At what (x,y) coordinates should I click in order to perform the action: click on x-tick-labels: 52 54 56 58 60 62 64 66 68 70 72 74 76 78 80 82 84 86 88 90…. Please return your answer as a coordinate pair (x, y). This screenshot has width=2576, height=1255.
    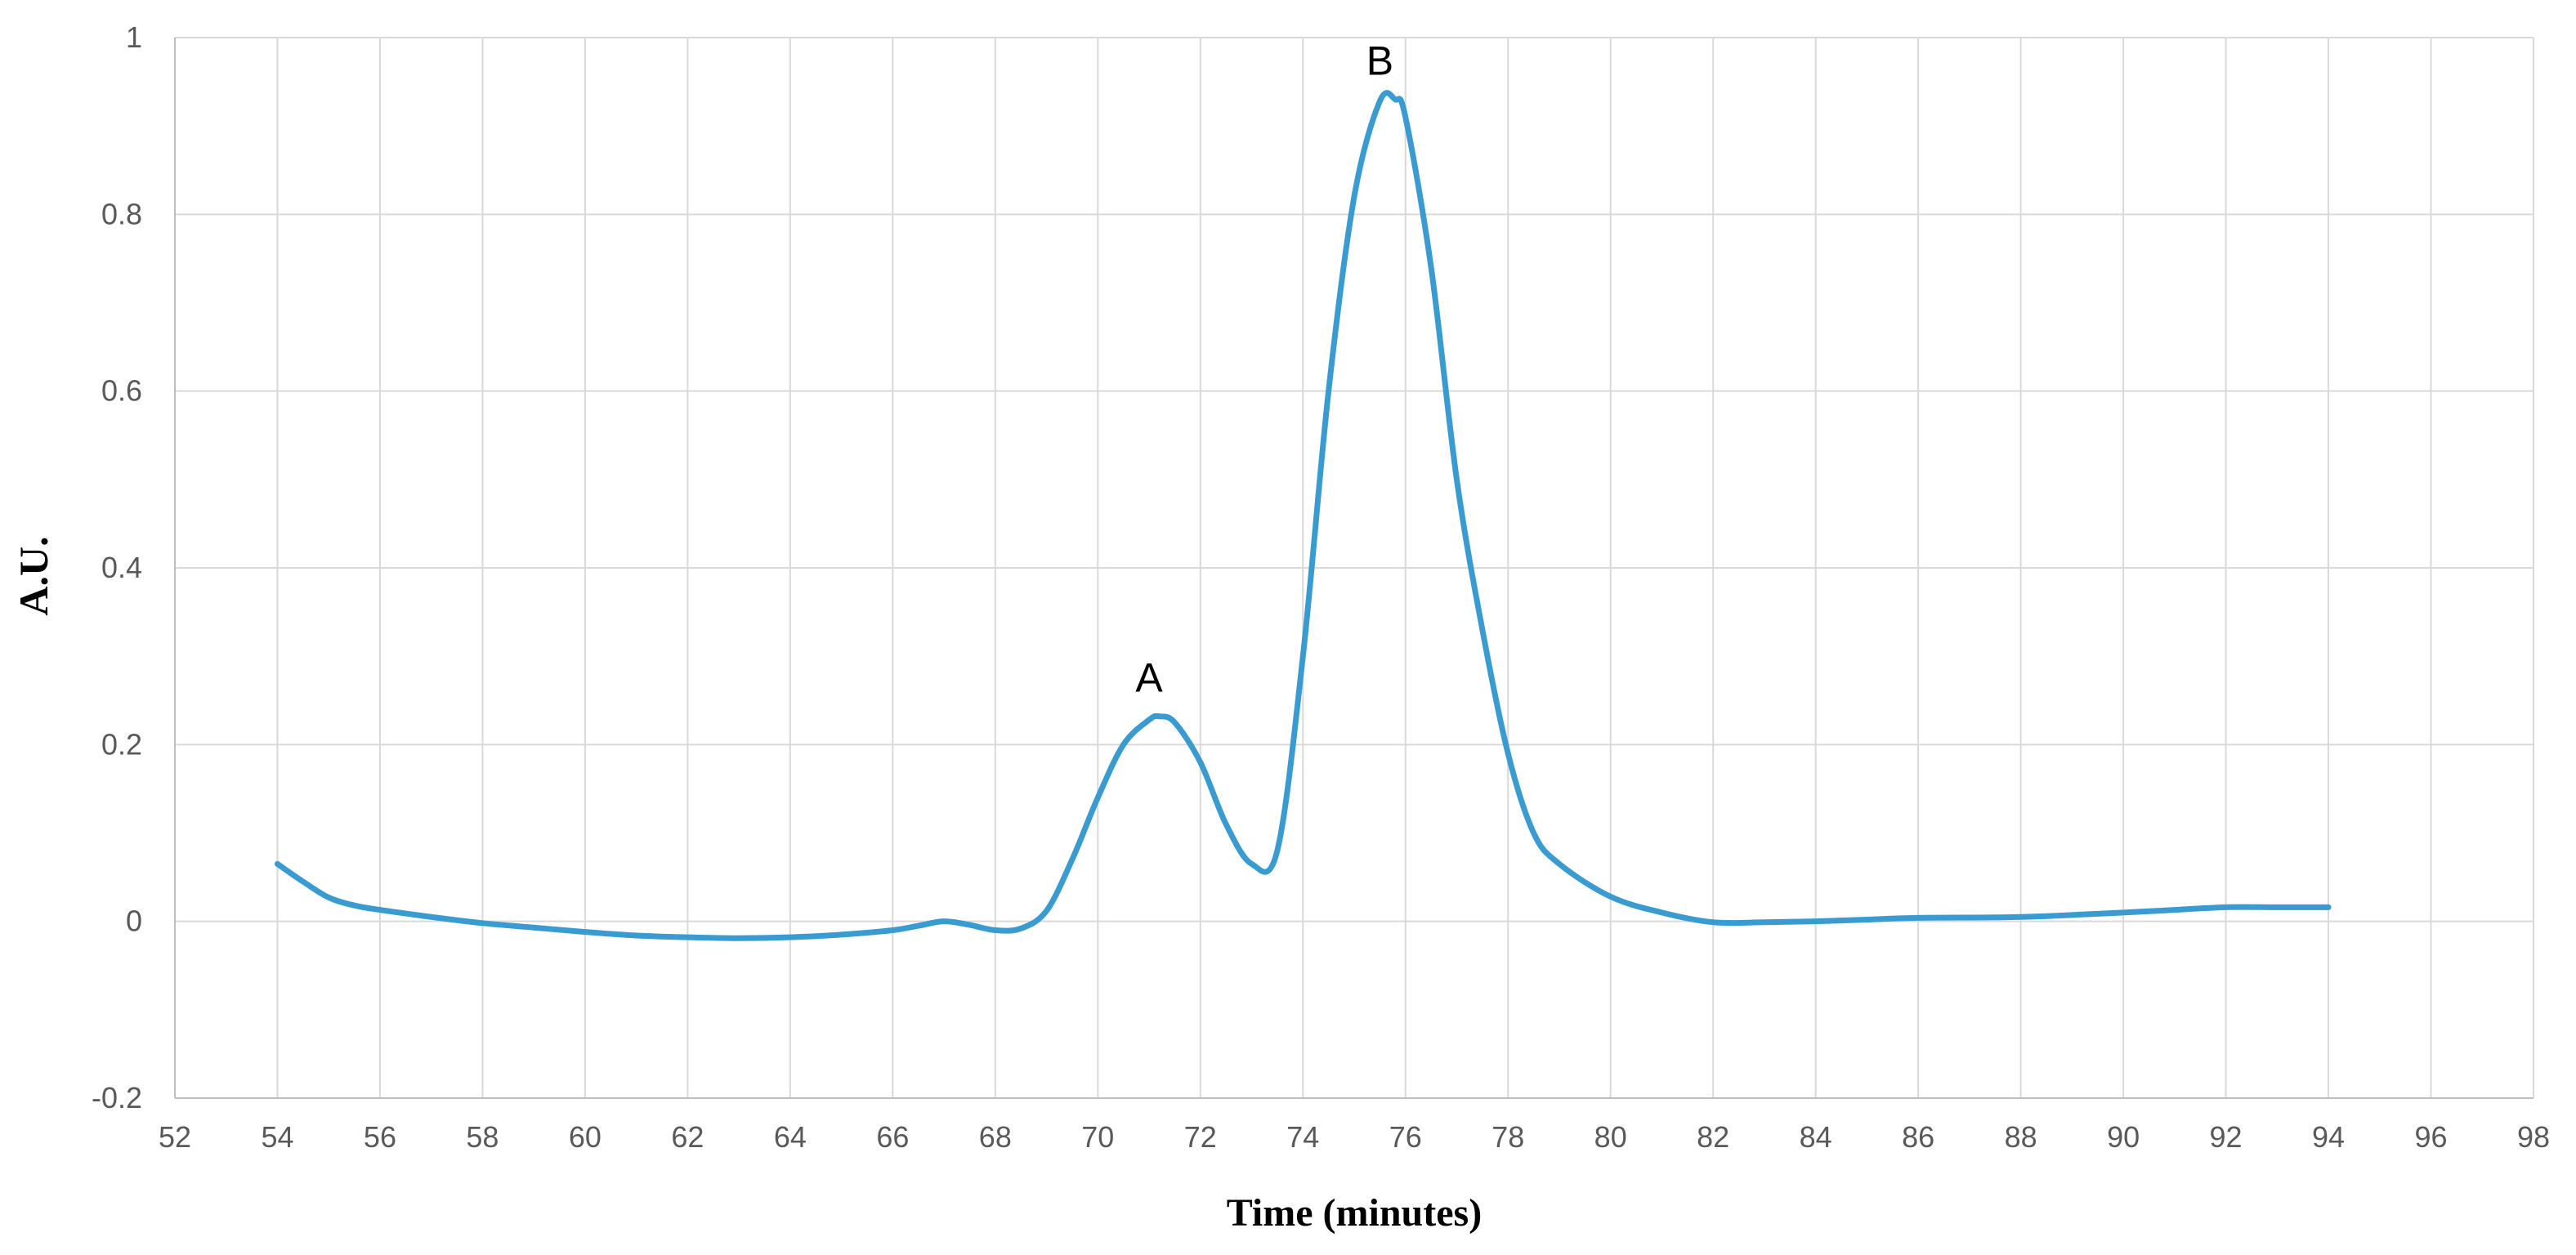
    Looking at the image, I should click on (1354, 1137).